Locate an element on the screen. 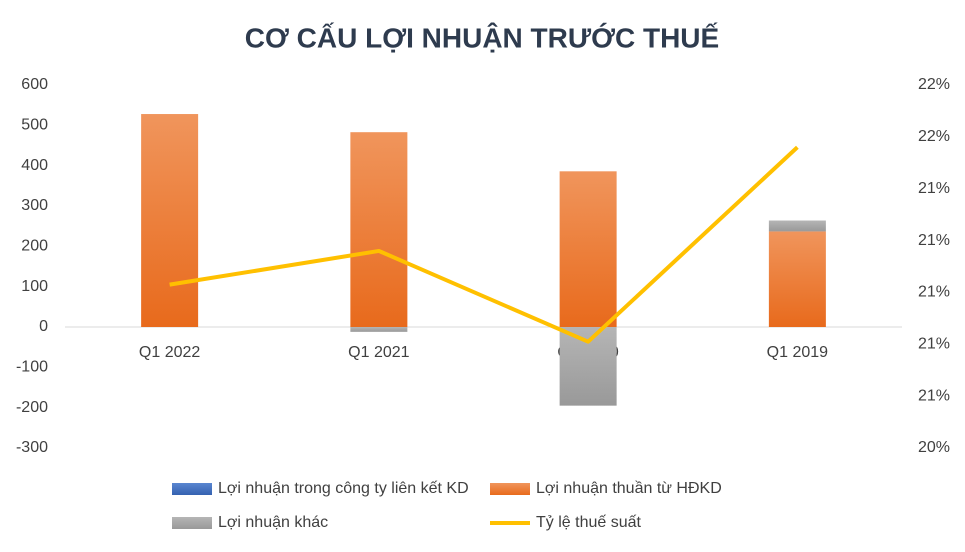 Image resolution: width=965 pixels, height=552 pixels. y-tick-label: 200 is located at coordinates (34, 246).